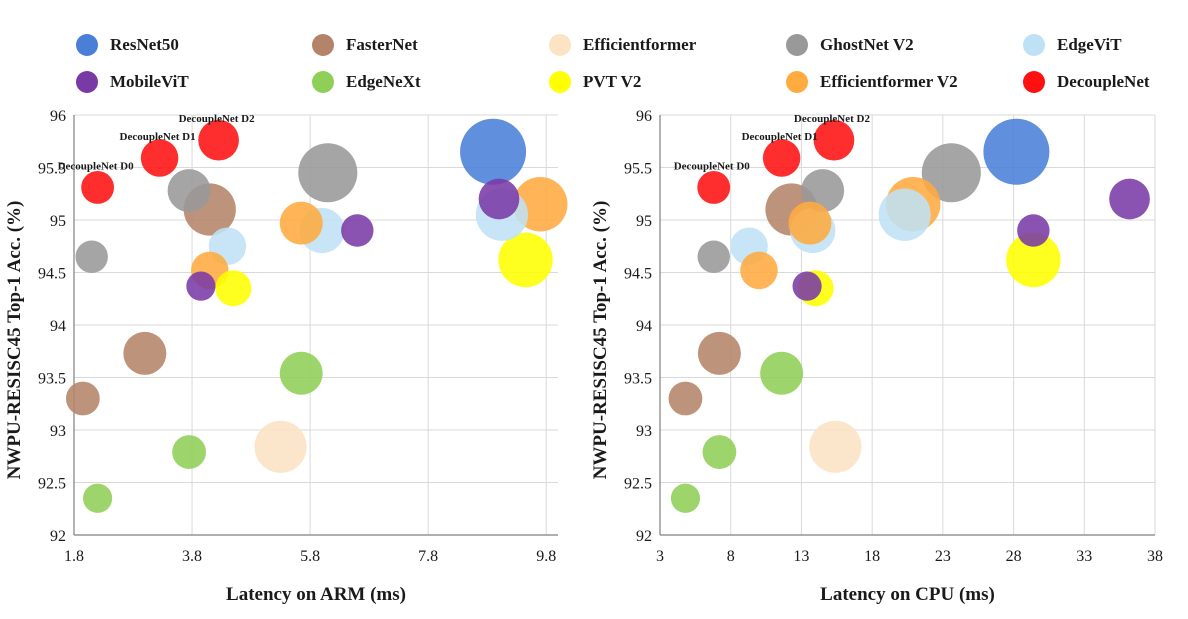 The width and height of the screenshot is (1188, 619). I want to click on x-tick-label: 23, so click(943, 556).